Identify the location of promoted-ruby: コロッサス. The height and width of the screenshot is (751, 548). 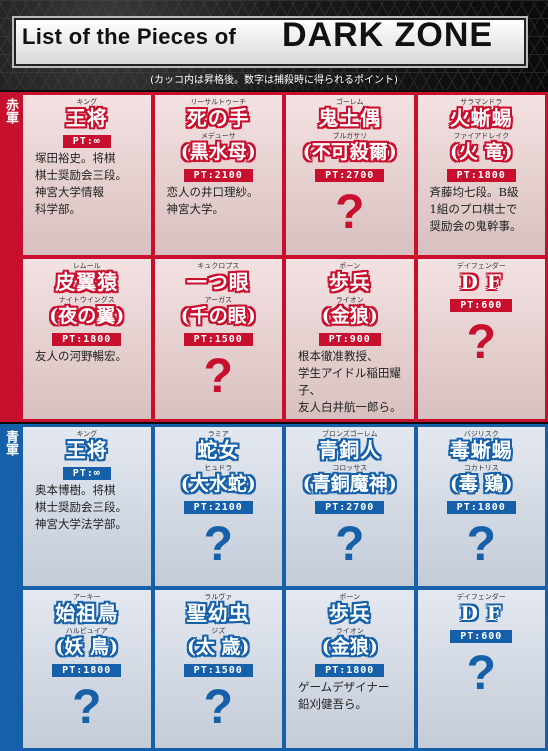
(350, 468).